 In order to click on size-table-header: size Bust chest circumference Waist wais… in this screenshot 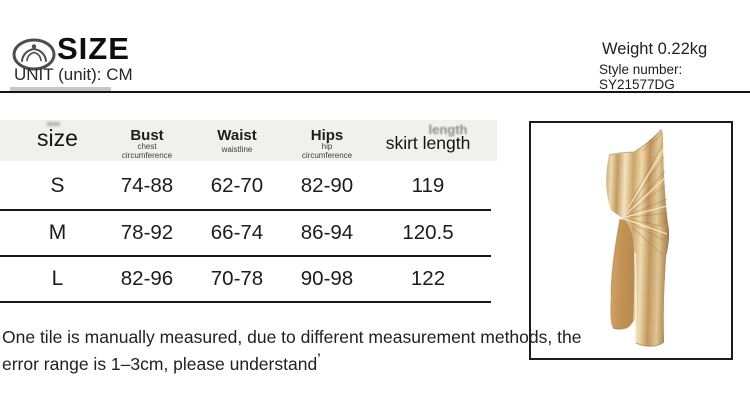, I will do `click(248, 140)`.